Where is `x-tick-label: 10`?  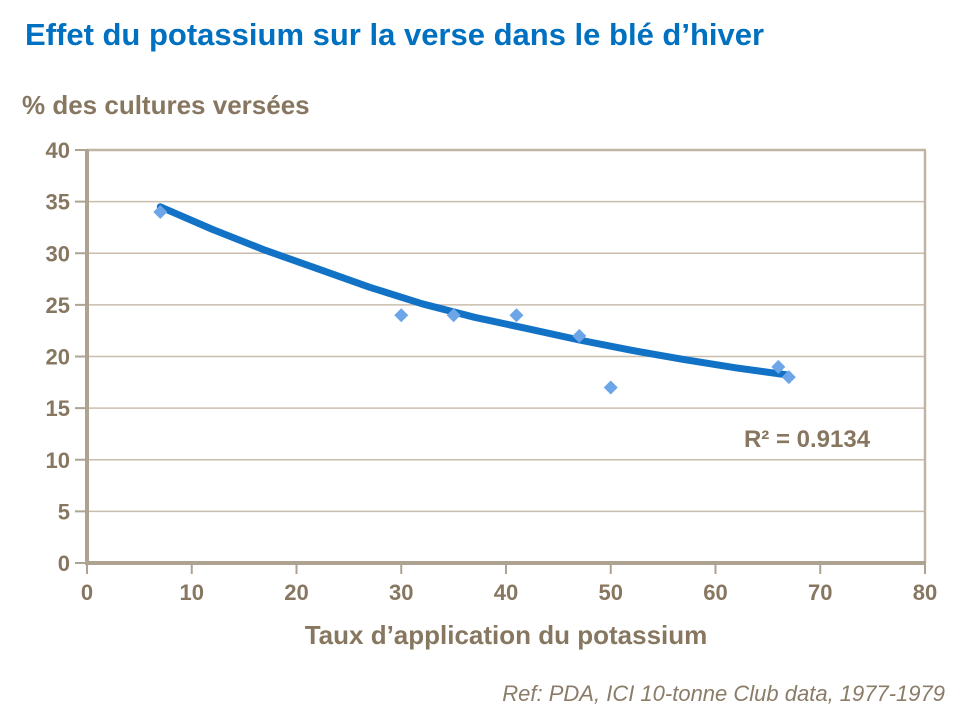
x-tick-label: 10 is located at coordinates (192, 592).